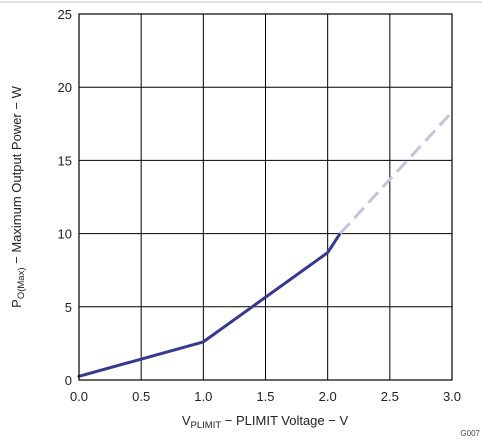 Image resolution: width=482 pixels, height=439 pixels. I want to click on x-tick-label: 2.0, so click(328, 396).